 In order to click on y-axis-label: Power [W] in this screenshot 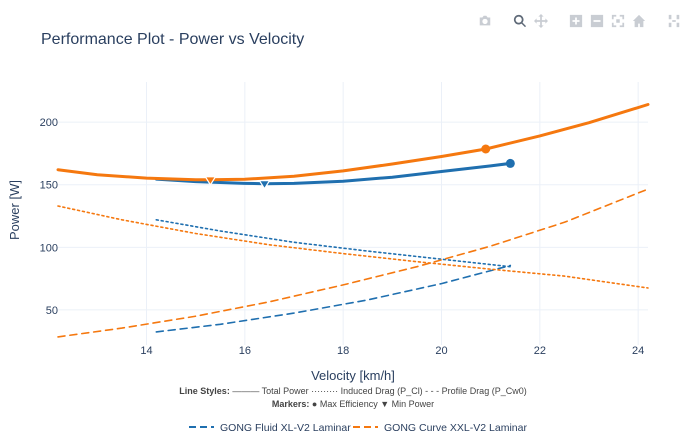, I will do `click(14, 210)`.